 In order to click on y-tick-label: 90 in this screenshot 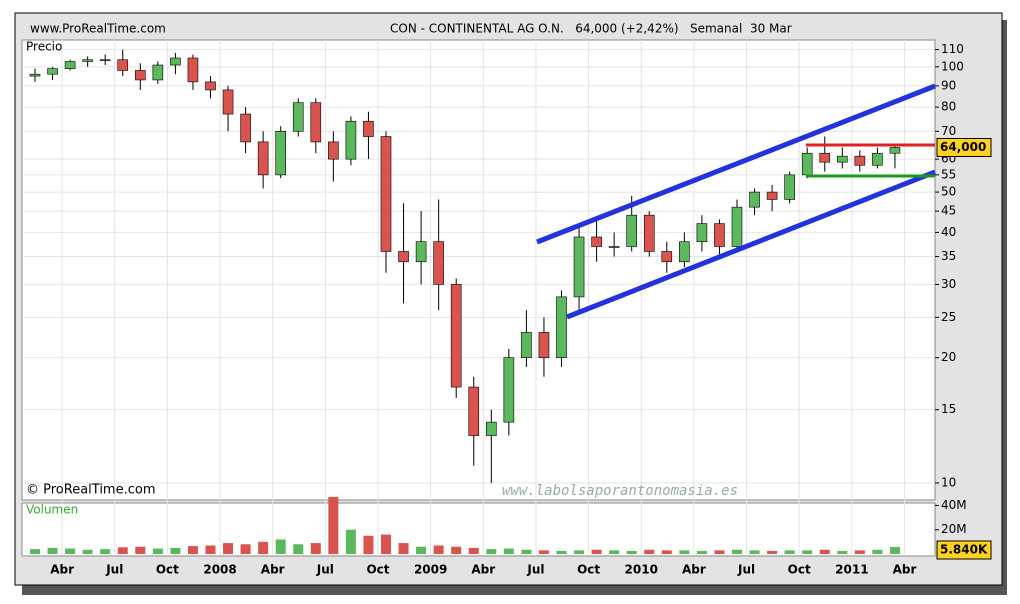, I will do `click(948, 85)`.